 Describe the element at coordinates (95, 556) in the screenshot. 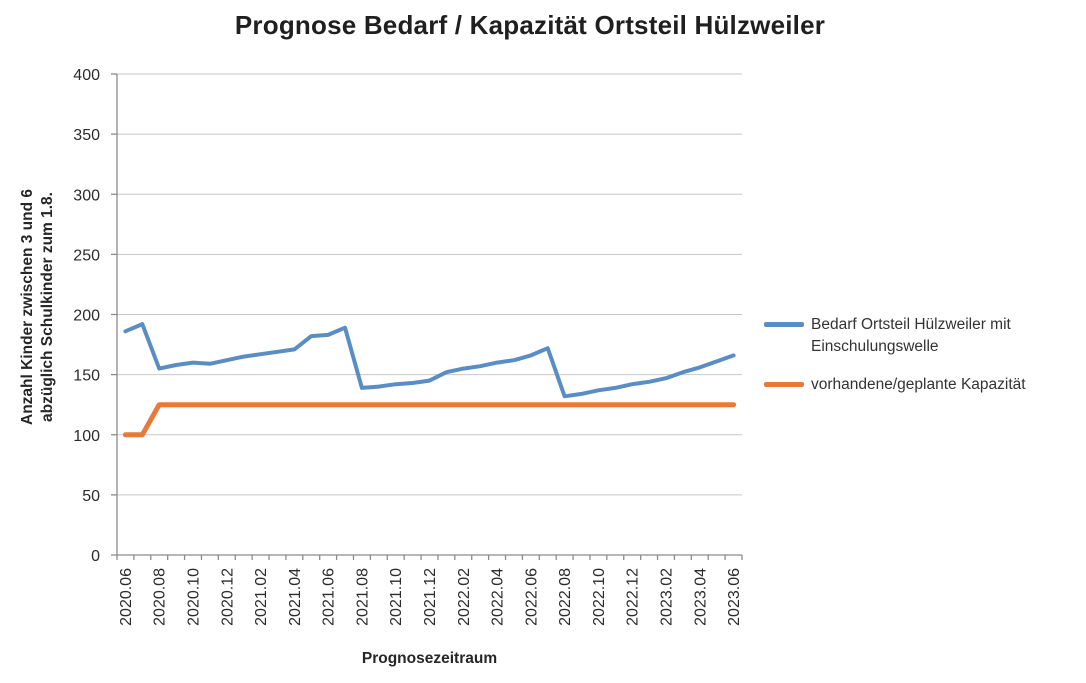

I see `y-tick-label: 0` at that location.